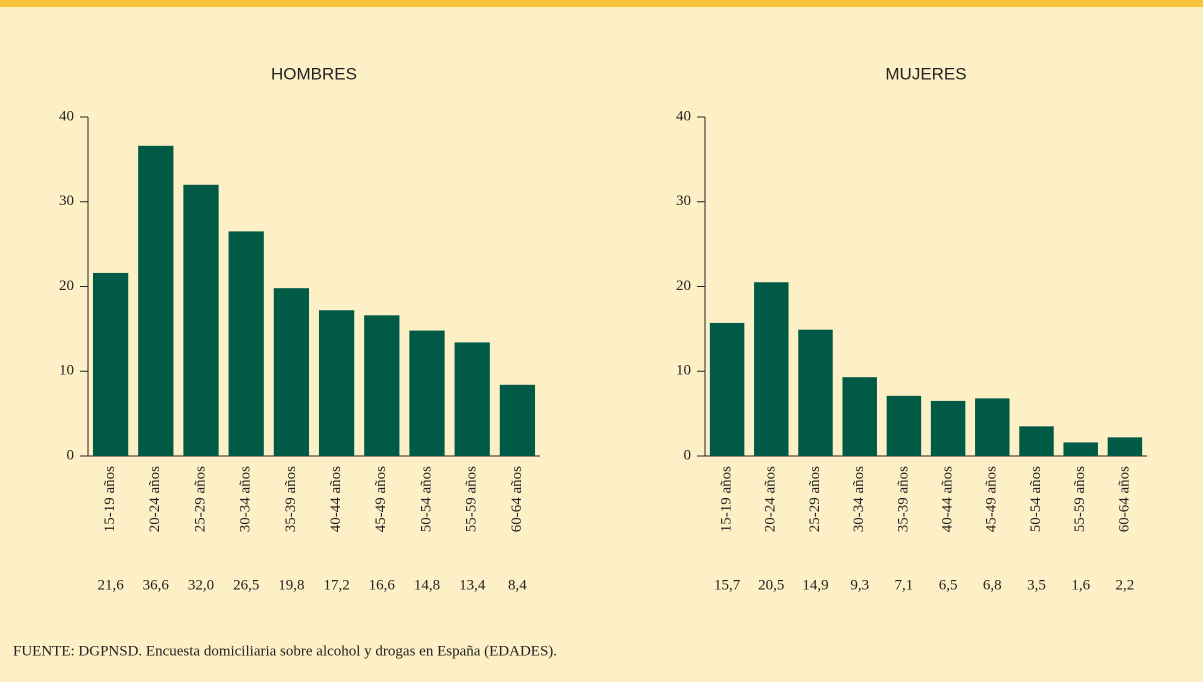 The width and height of the screenshot is (1203, 682). Describe the element at coordinates (601, 3) in the screenshot. I see `top-stripe` at that location.